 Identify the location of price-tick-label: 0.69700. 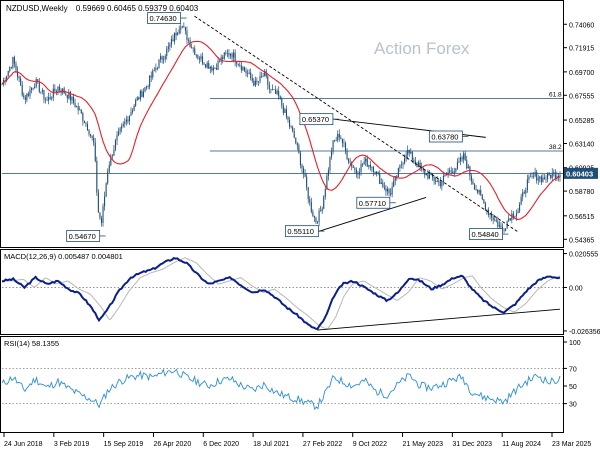
(581, 73).